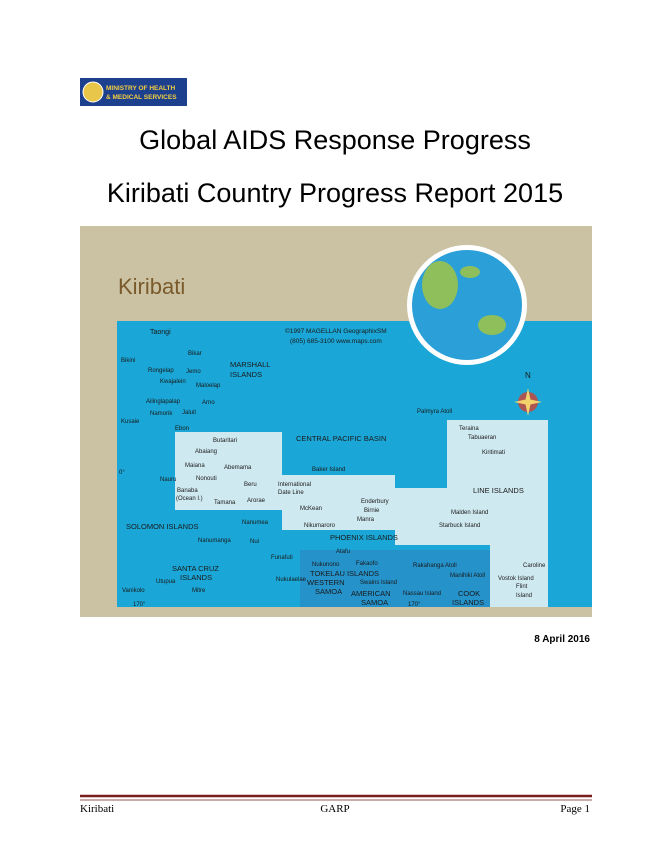 This screenshot has width=670, height=867. Describe the element at coordinates (336, 341) in the screenshot. I see `map-label: (805) 685-3100 www.maps.com` at that location.